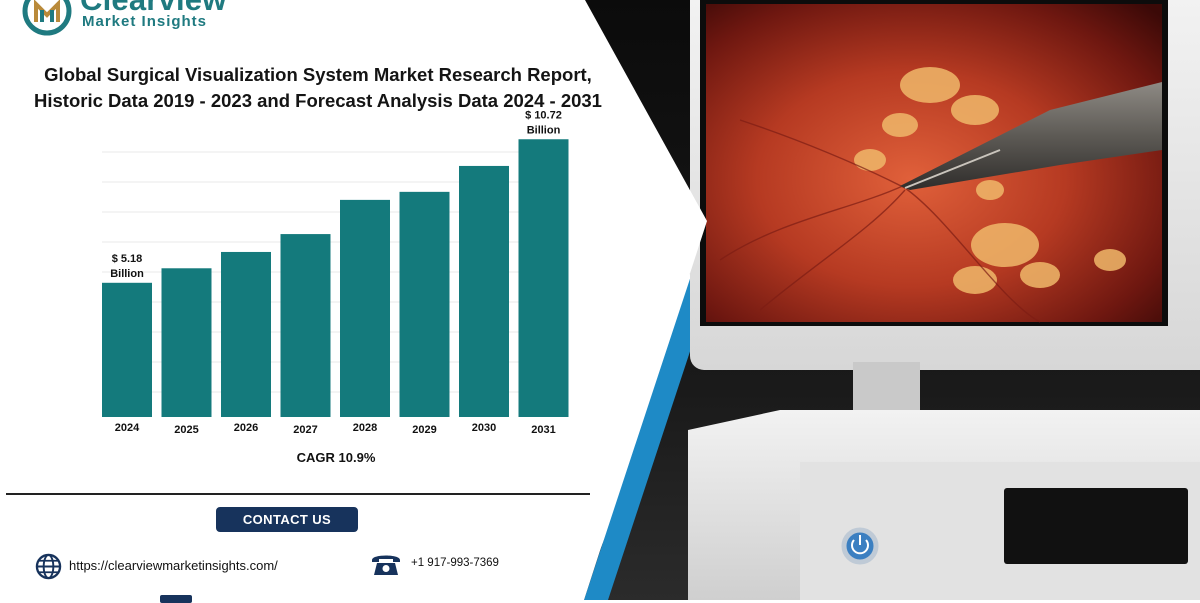  I want to click on brand-tagline: Market Insights, so click(145, 21).